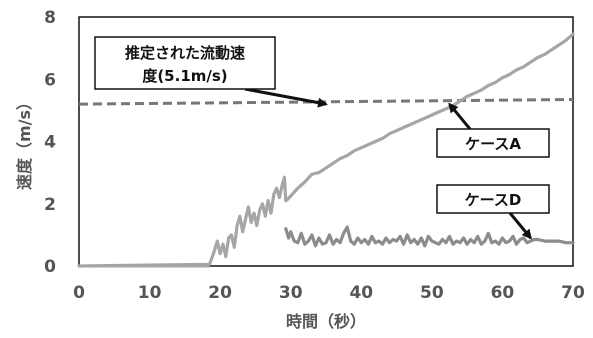  I want to click on annotation-case-d: ケースD, so click(493, 212).